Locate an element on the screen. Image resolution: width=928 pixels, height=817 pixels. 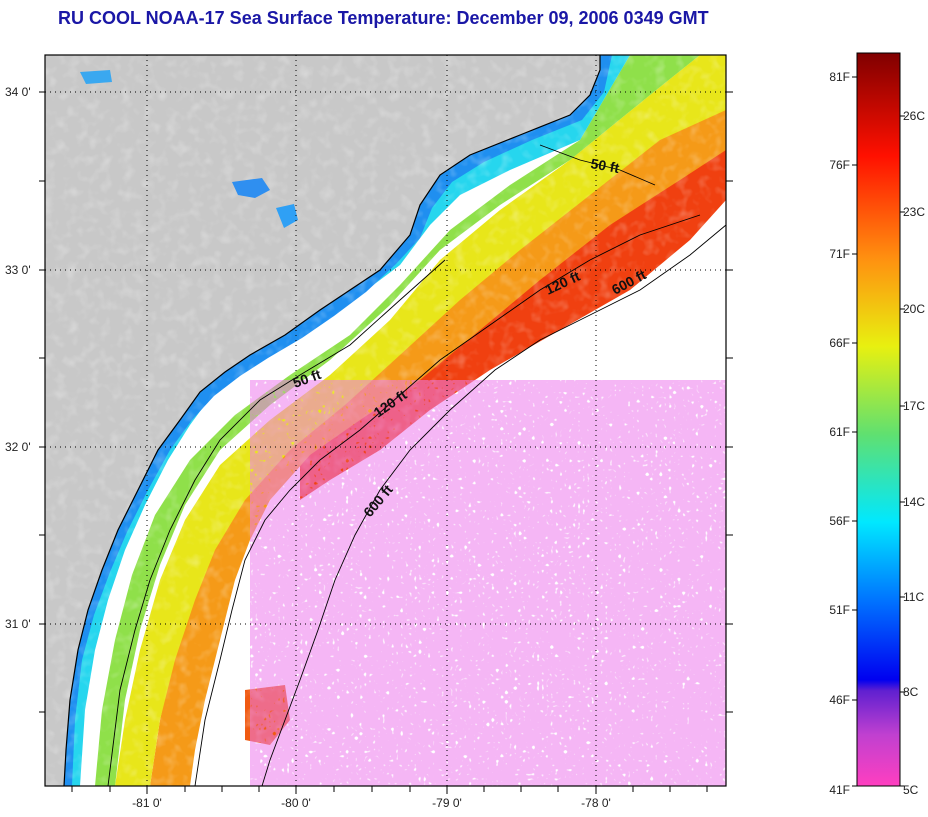
colorbar-c-label: 8C is located at coordinates (911, 692).